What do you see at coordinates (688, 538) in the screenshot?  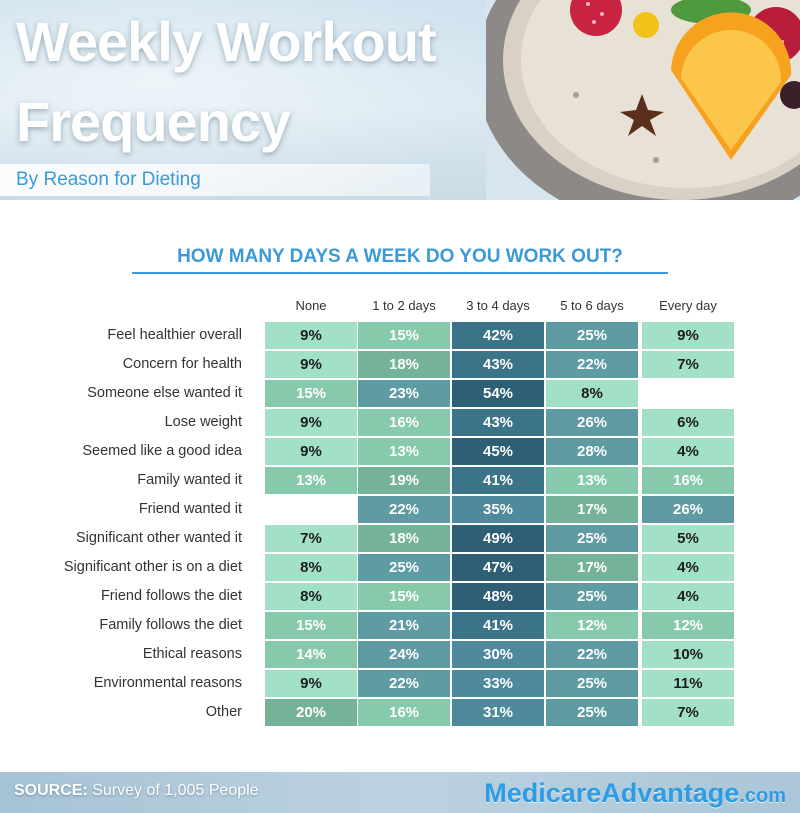 I see `heatmap-cell: 5%` at bounding box center [688, 538].